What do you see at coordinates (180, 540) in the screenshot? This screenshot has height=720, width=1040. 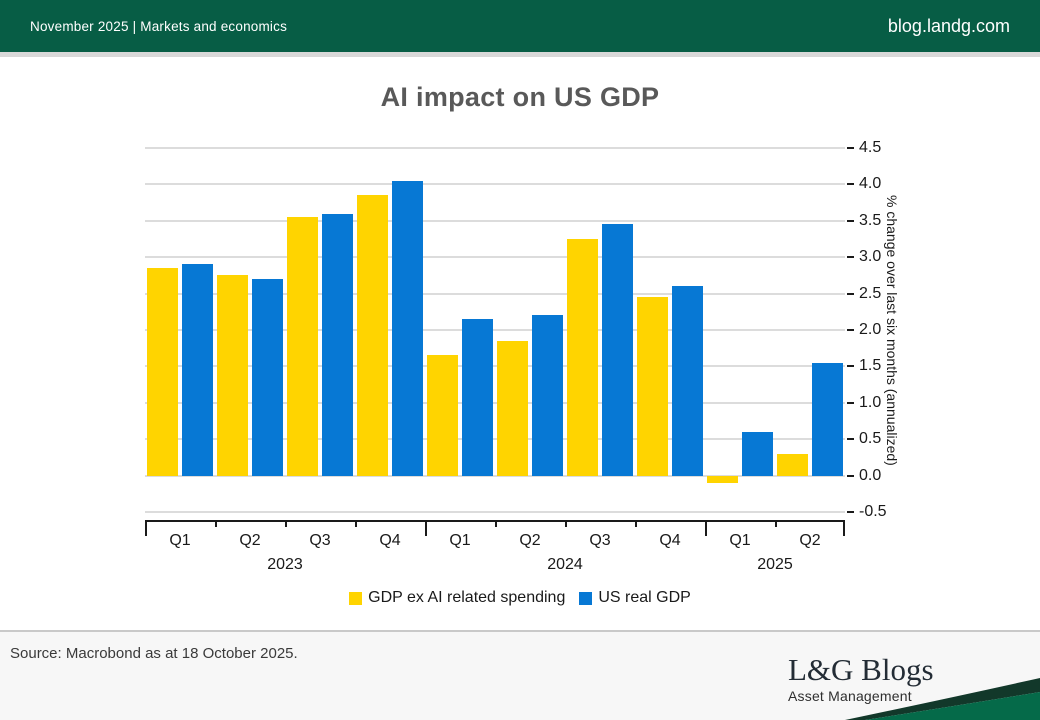 I see `quarter-label-1: Q1` at bounding box center [180, 540].